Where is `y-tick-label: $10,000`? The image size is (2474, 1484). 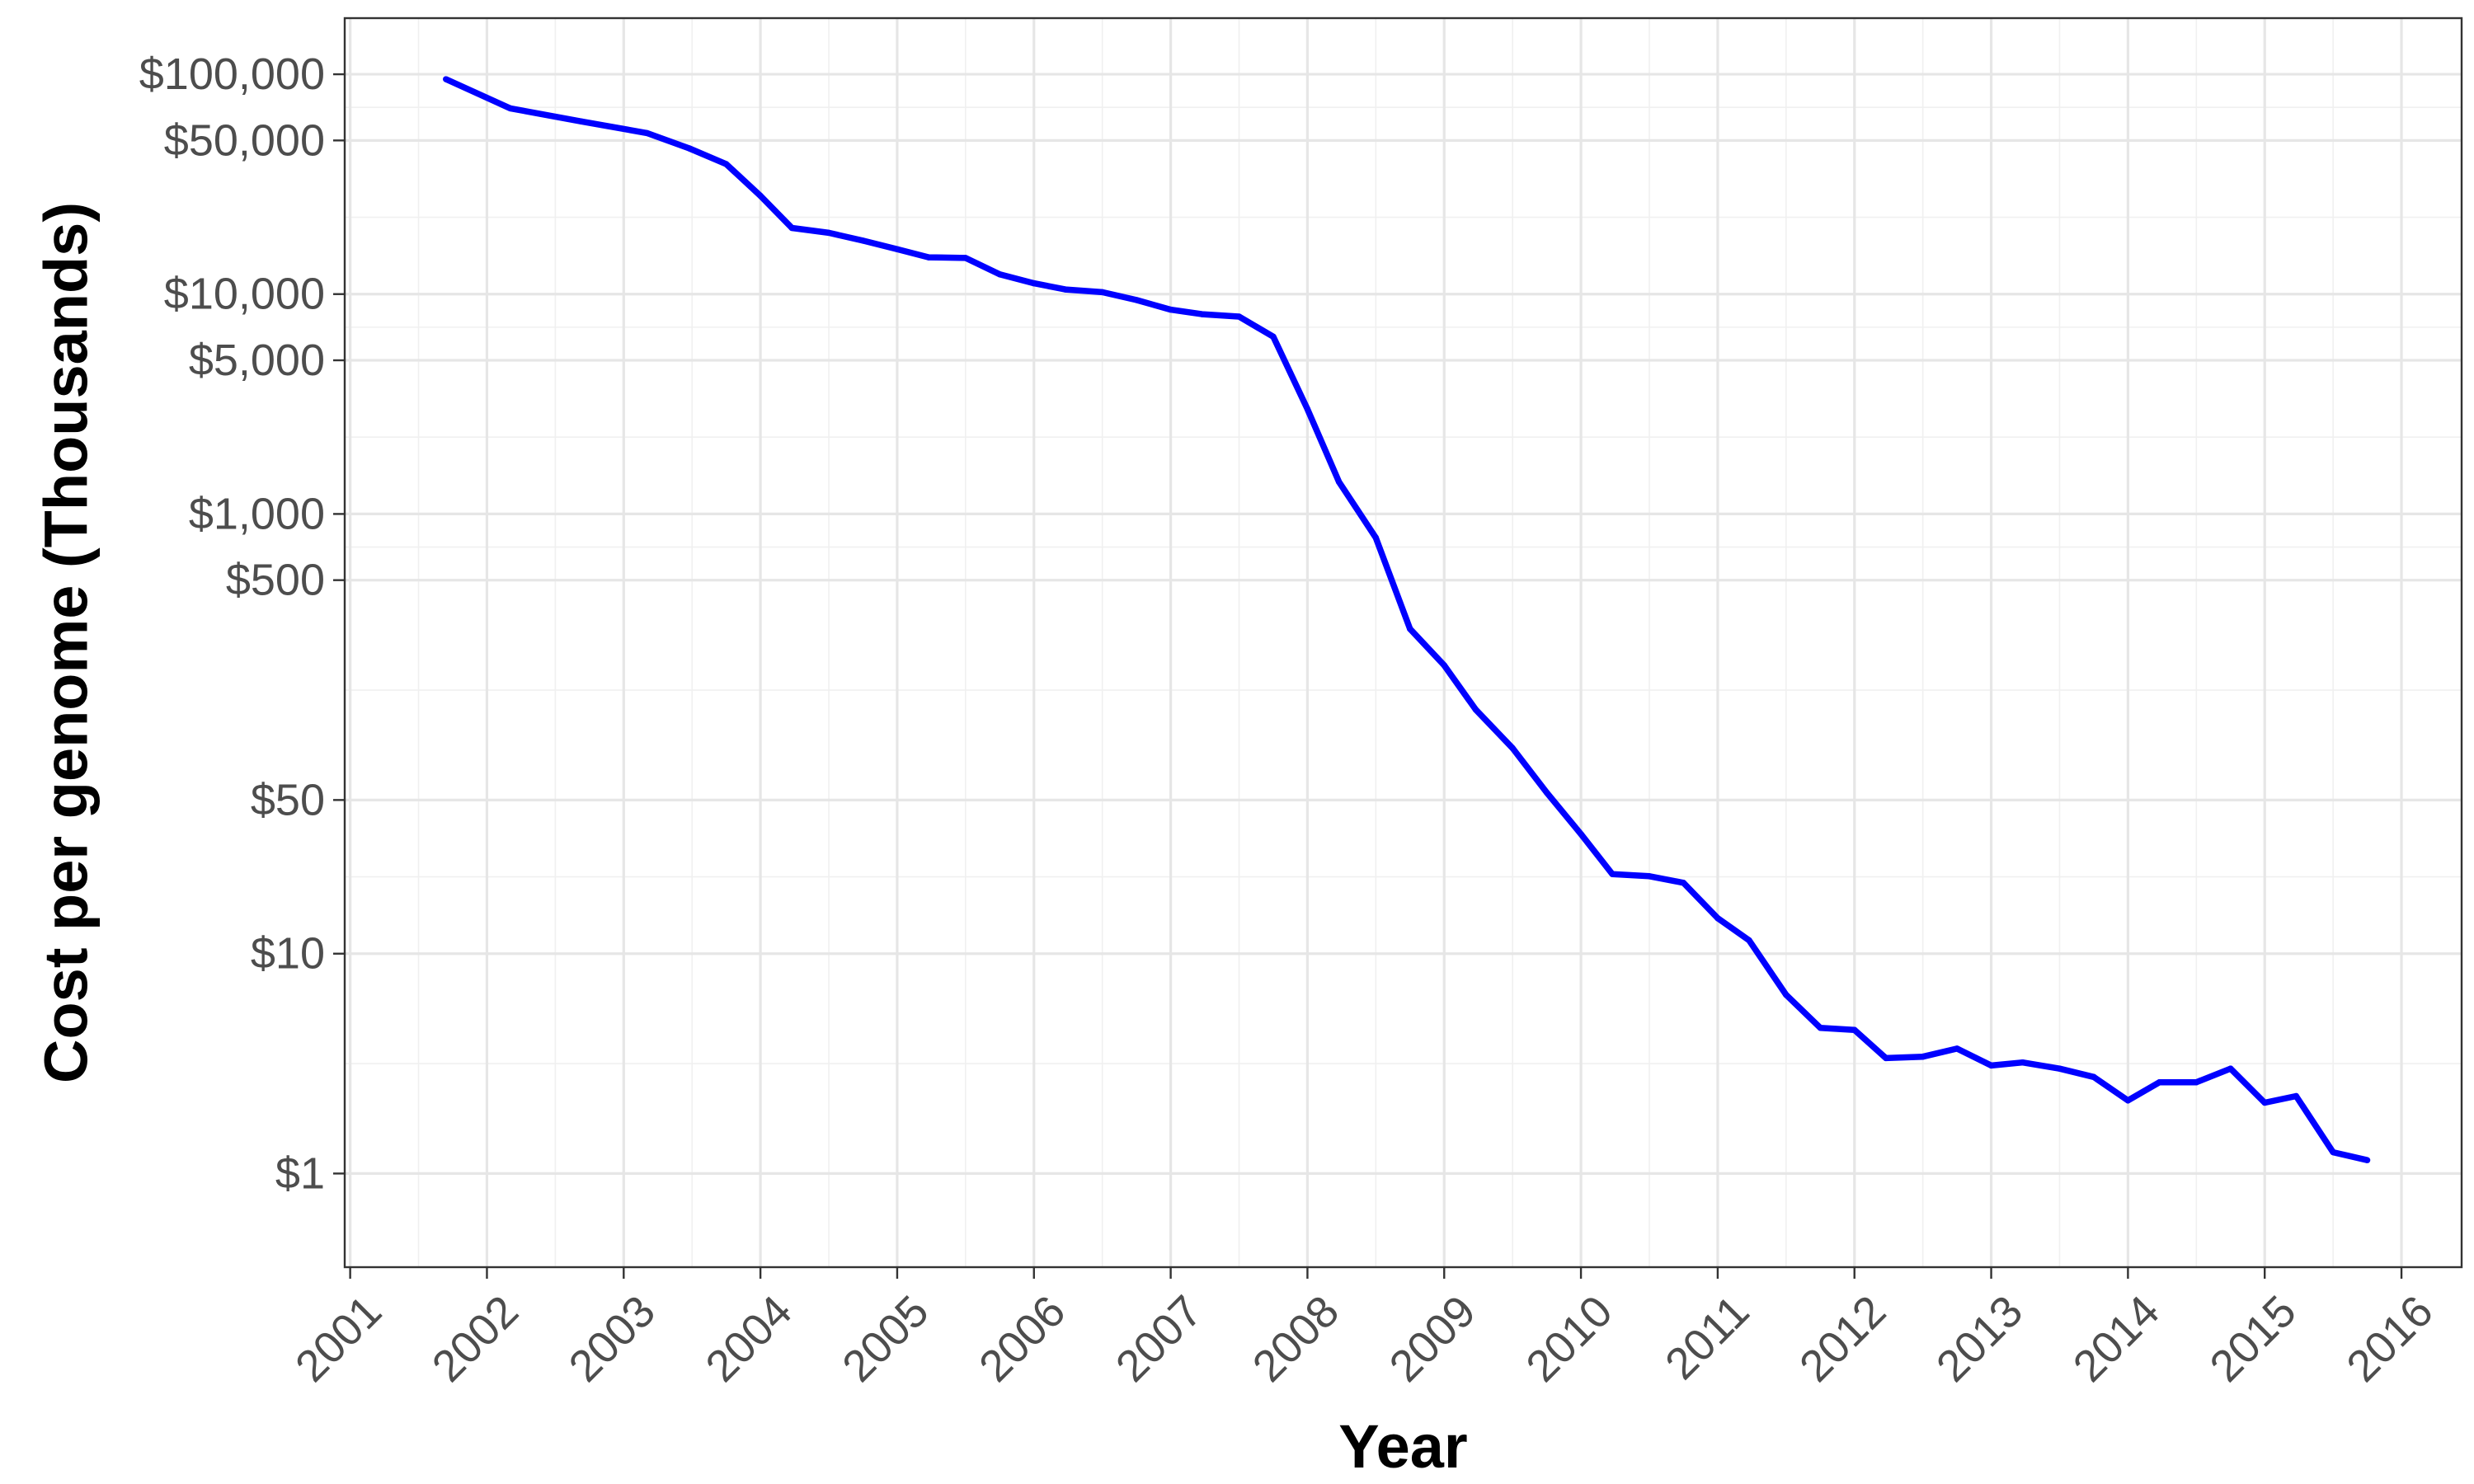 y-tick-label: $10,000 is located at coordinates (244, 294).